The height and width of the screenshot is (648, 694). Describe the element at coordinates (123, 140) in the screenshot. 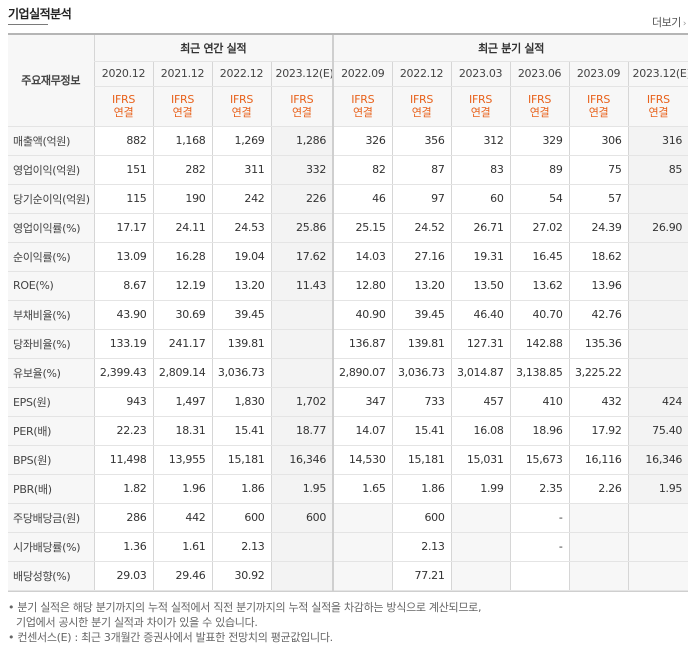

I see `value-cell: 882` at that location.